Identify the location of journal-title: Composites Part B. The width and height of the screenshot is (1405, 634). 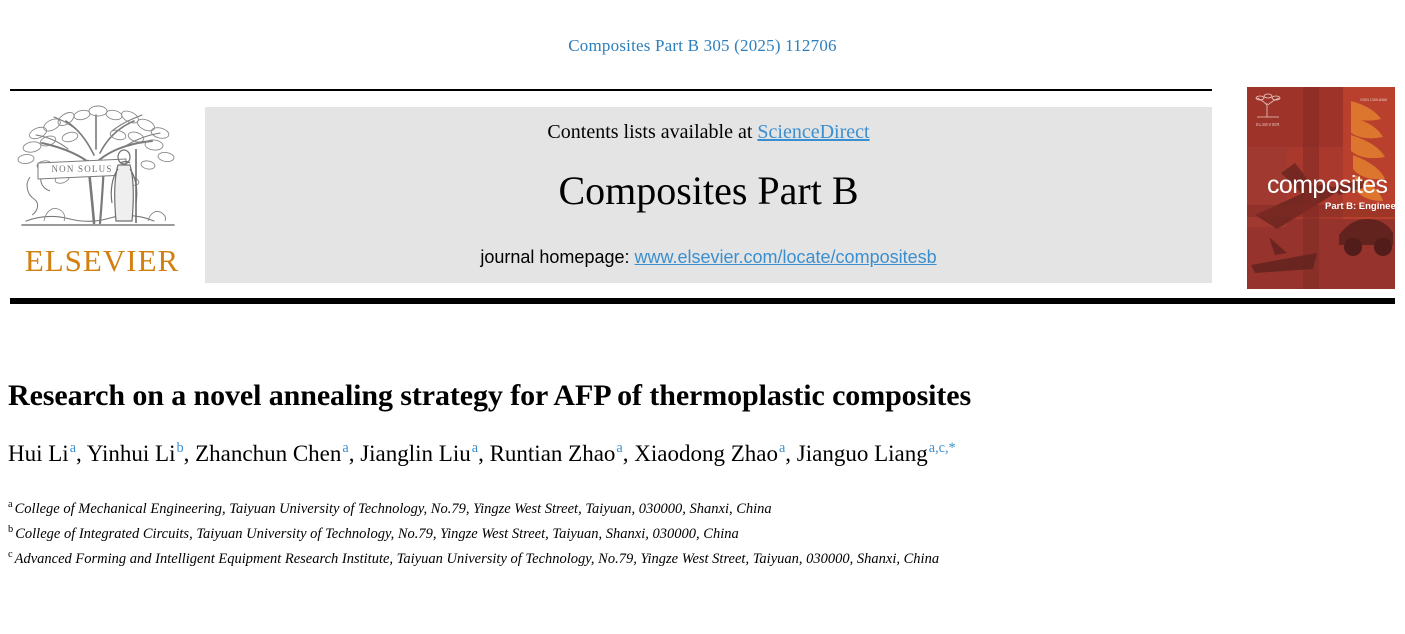
(708, 190).